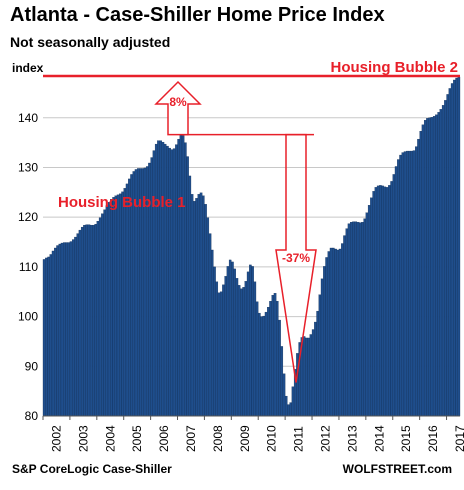 Image resolution: width=464 pixels, height=490 pixels. Describe the element at coordinates (178, 102) in the screenshot. I see `up-pct-label: 8%` at that location.